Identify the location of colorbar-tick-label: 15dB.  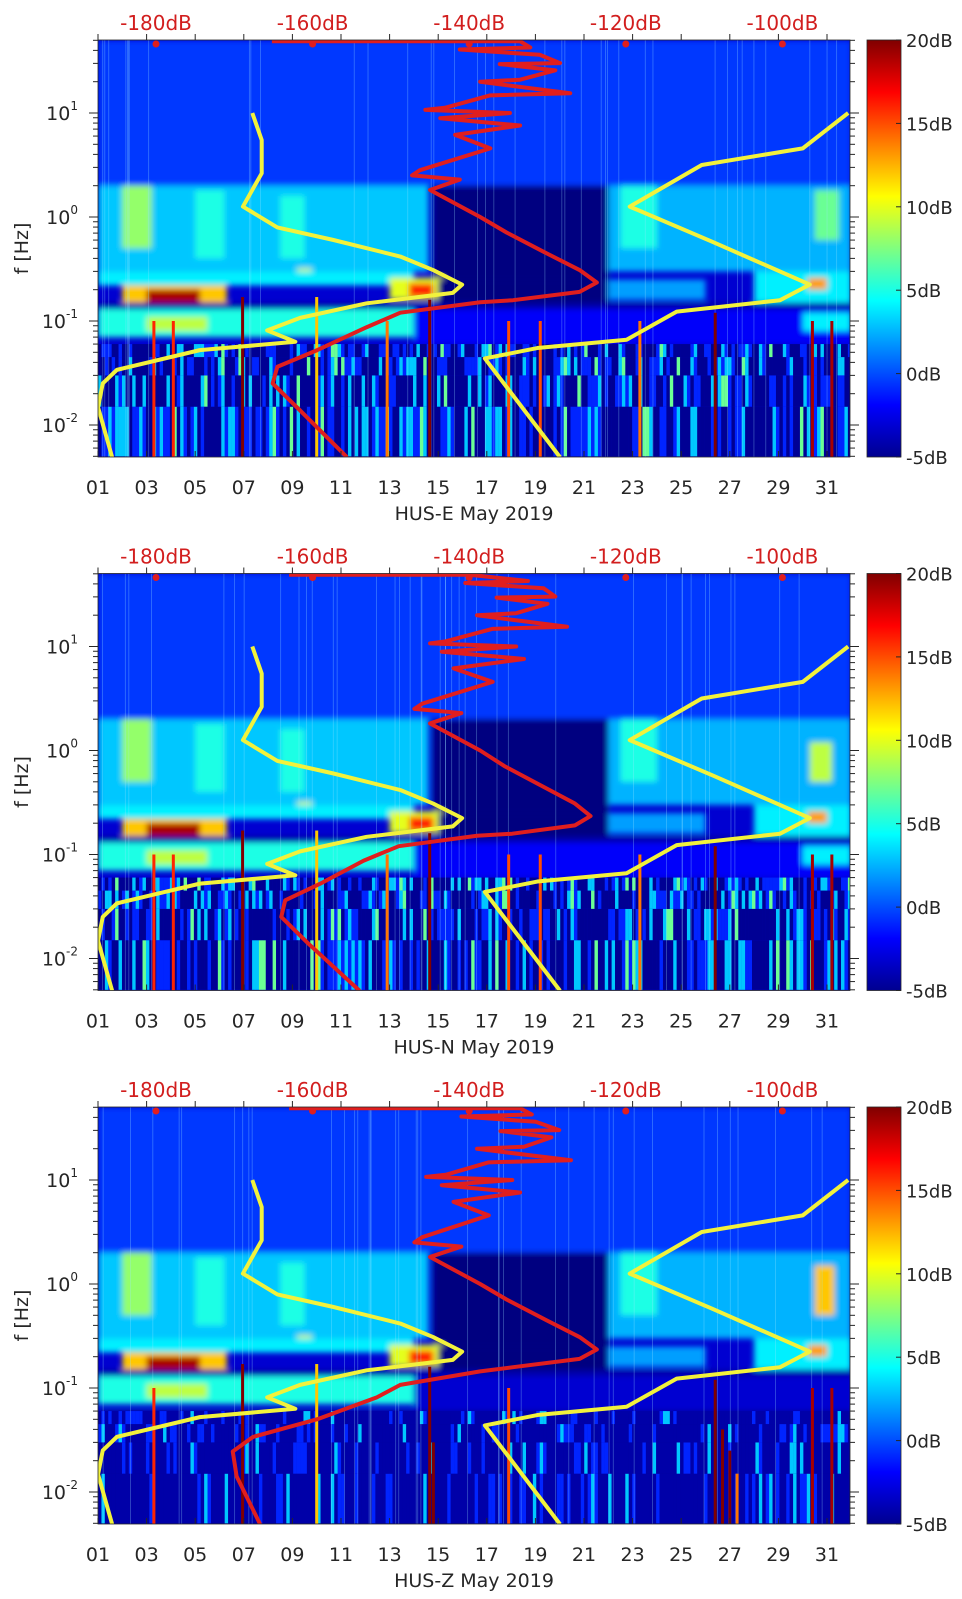
(929, 658).